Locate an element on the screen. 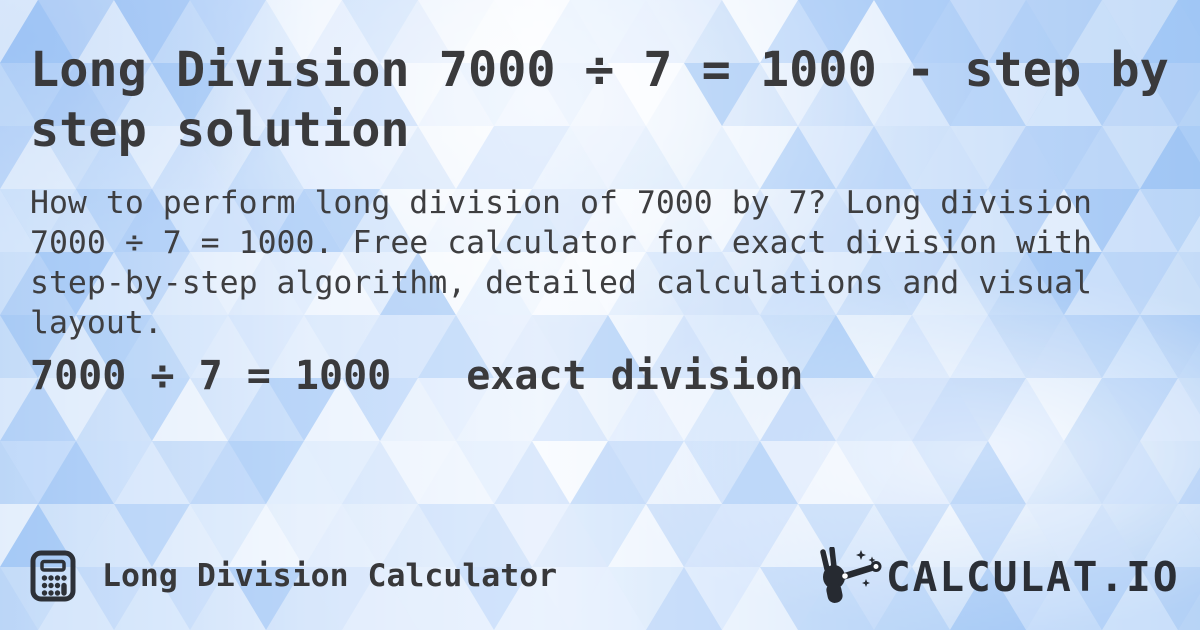 This screenshot has width=1200, height=630. brand-text: CALCULAT.IO is located at coordinates (1033, 577).